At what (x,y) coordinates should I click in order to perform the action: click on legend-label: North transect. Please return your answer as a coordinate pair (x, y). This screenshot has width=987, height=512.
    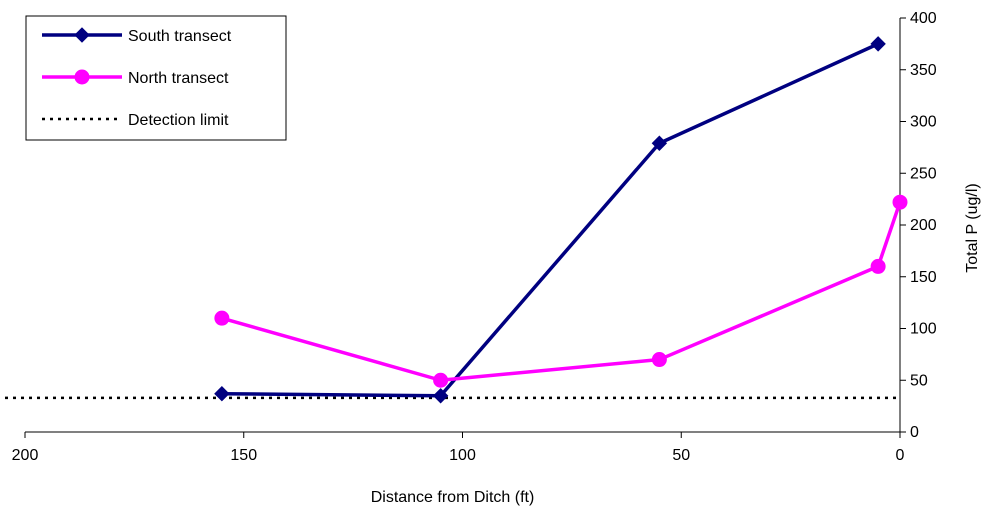
    Looking at the image, I should click on (178, 78).